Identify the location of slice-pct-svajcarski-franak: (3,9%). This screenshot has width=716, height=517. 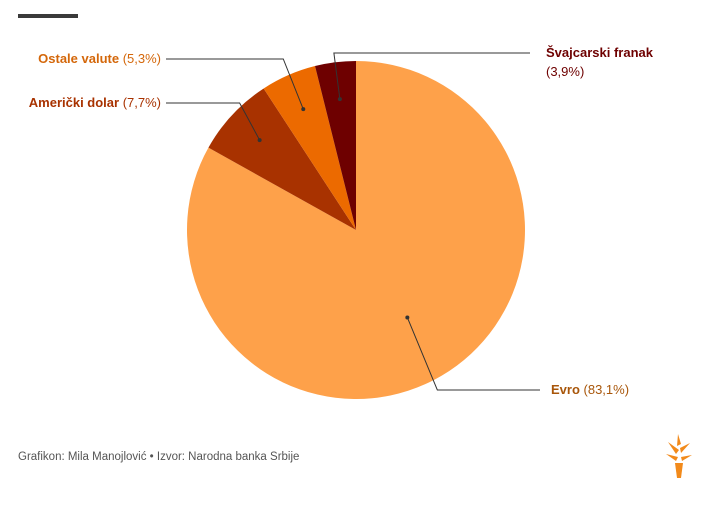
(565, 71).